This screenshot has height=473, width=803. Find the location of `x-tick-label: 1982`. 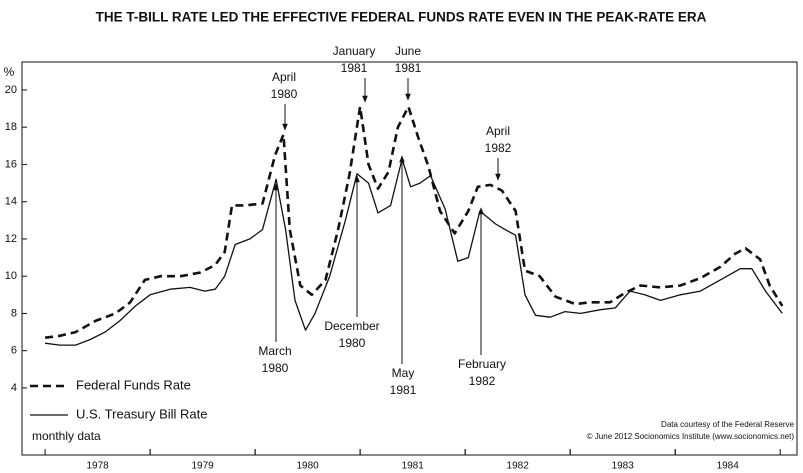

x-tick-label: 1982 is located at coordinates (518, 466).